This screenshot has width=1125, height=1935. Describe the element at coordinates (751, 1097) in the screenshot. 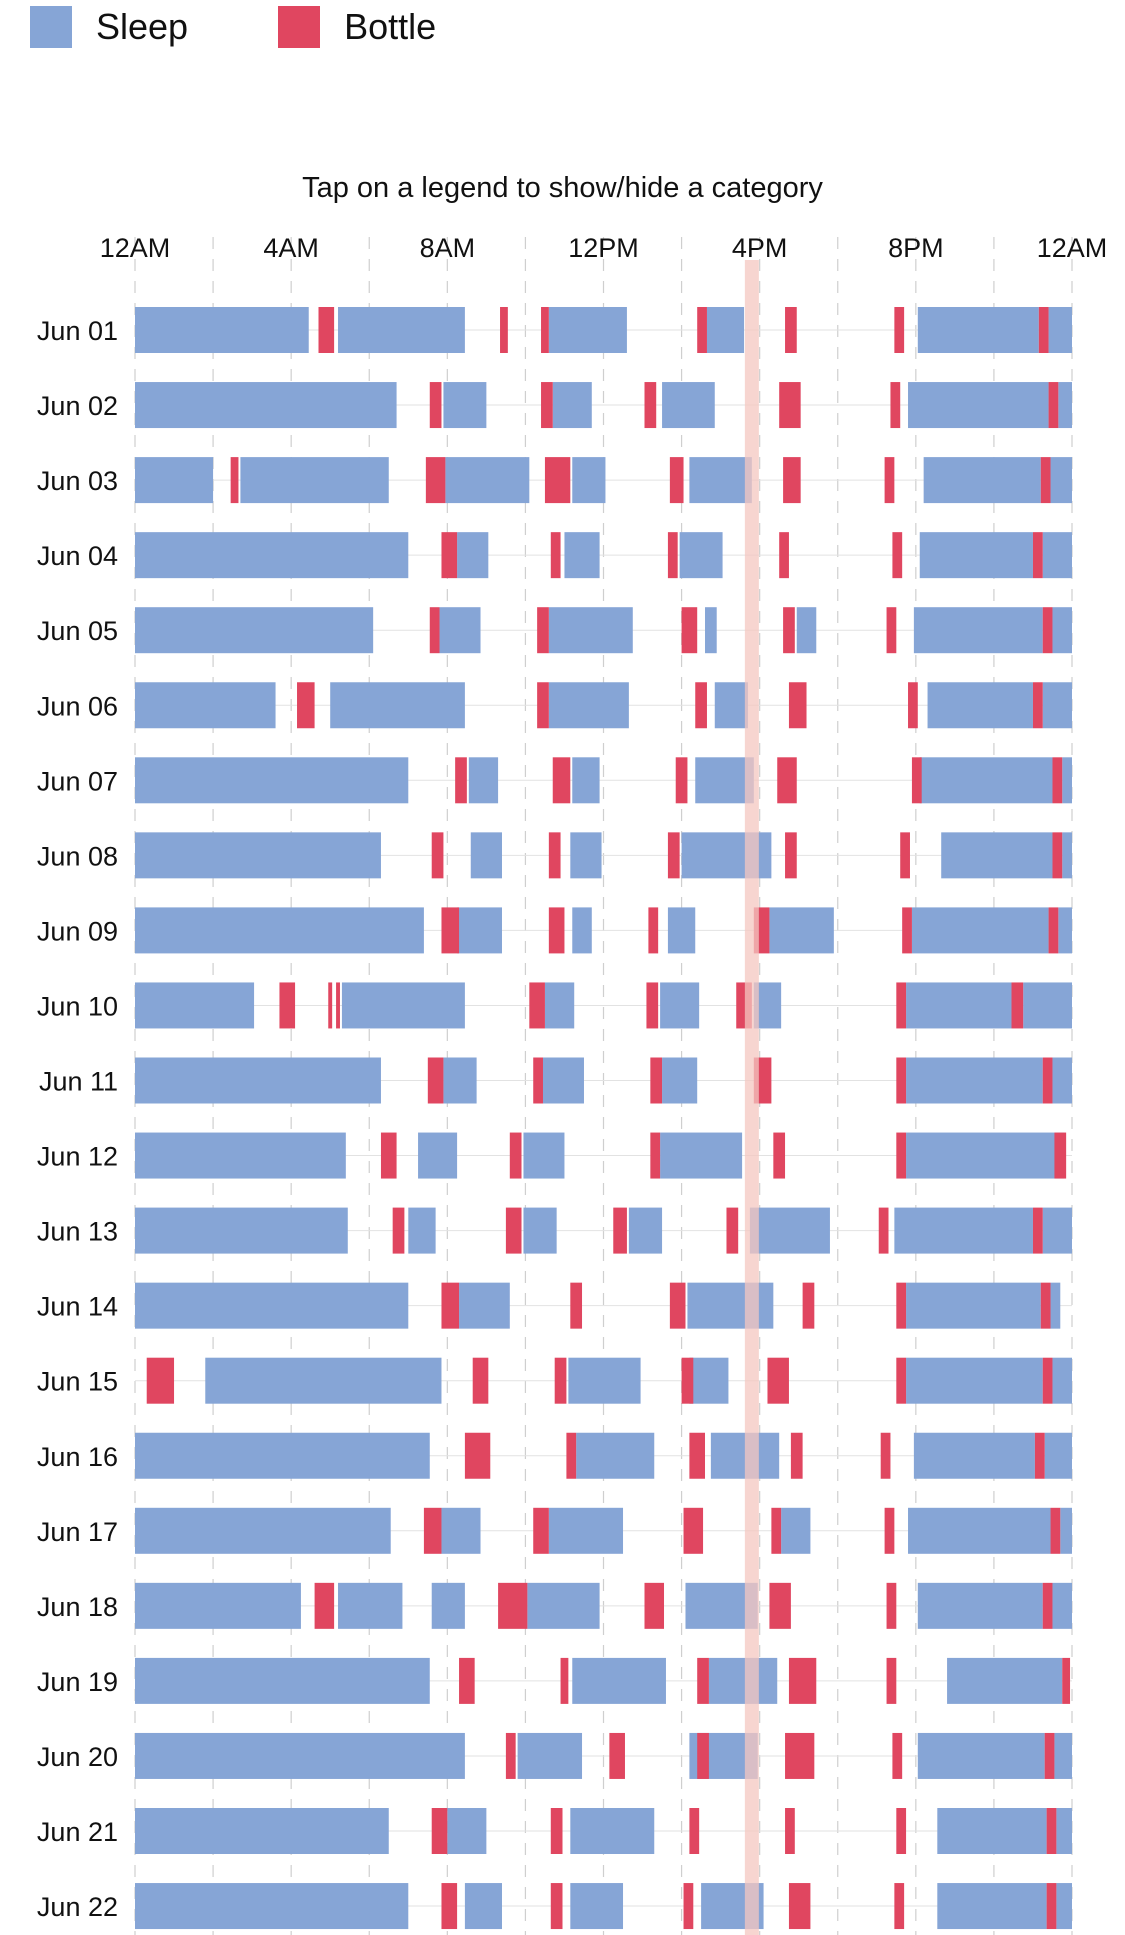

I see `current-time-highlight` at that location.